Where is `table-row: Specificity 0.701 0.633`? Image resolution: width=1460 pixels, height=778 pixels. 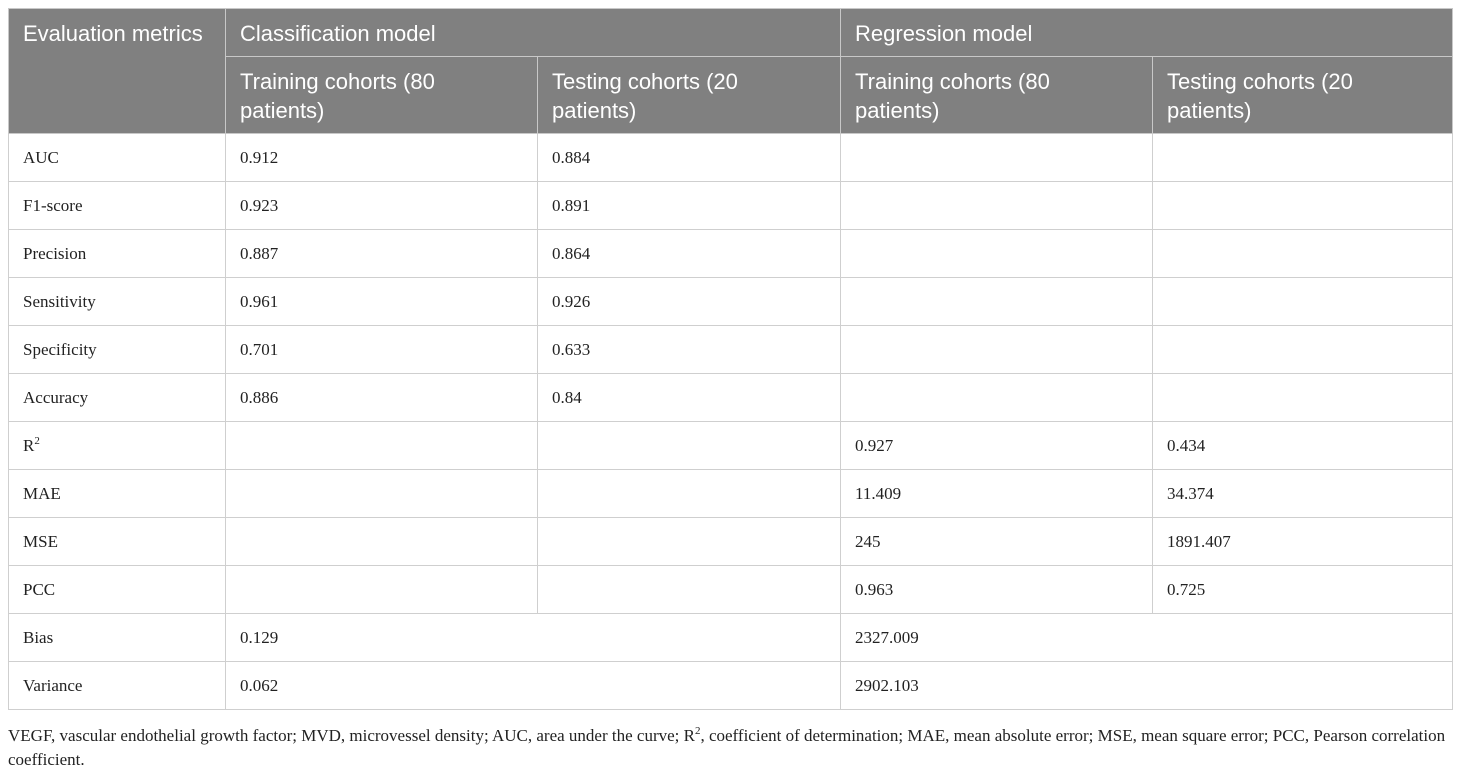
table-row: Specificity 0.701 0.633 is located at coordinates (731, 349).